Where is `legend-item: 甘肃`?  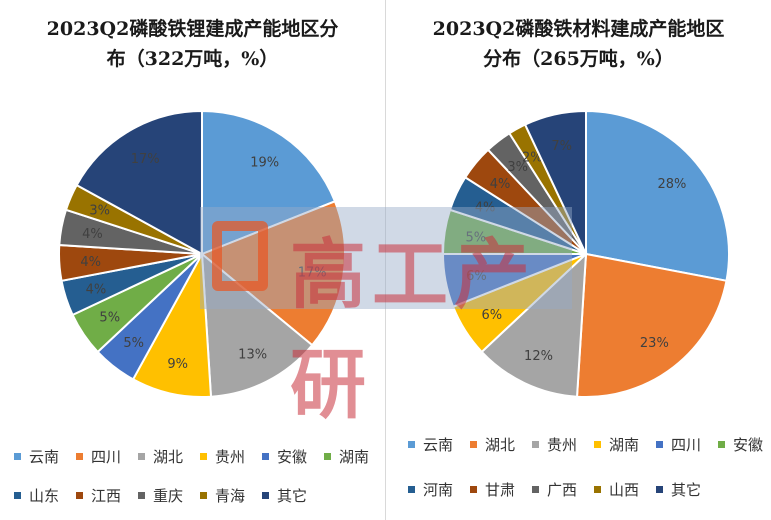
legend-item: 甘肃 is located at coordinates (492, 489).